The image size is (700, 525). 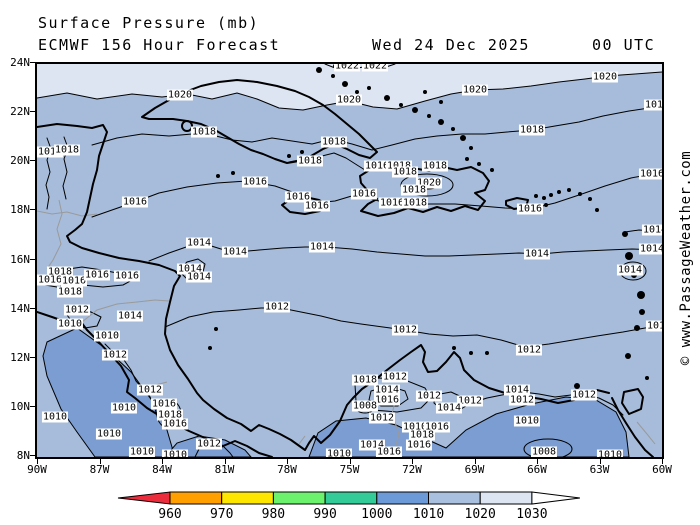 What do you see at coordinates (537, 469) in the screenshot?
I see `axis-label-lon: 66W` at bounding box center [537, 469].